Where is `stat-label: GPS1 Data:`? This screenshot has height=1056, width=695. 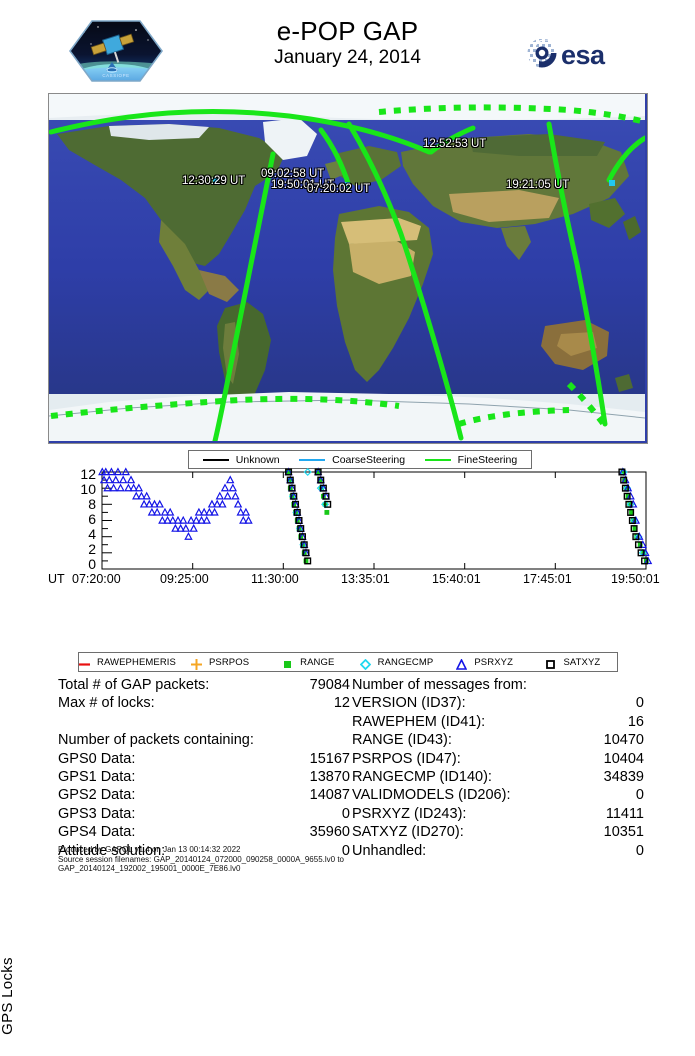
stat-label: GPS1 Data: is located at coordinates (97, 777).